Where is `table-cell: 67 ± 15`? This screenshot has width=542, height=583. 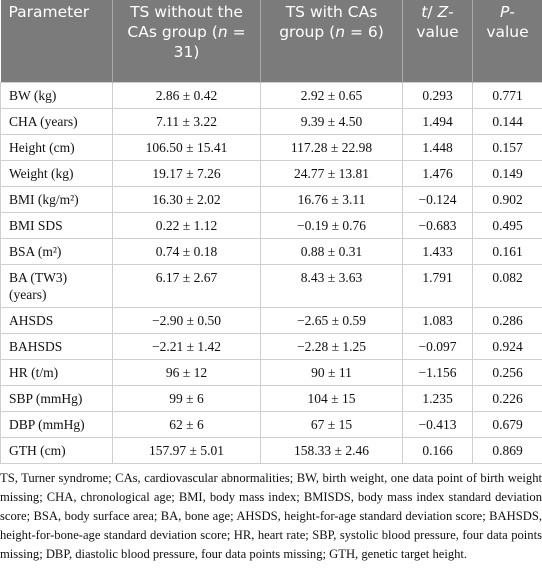 table-cell: 67 ± 15 is located at coordinates (331, 424).